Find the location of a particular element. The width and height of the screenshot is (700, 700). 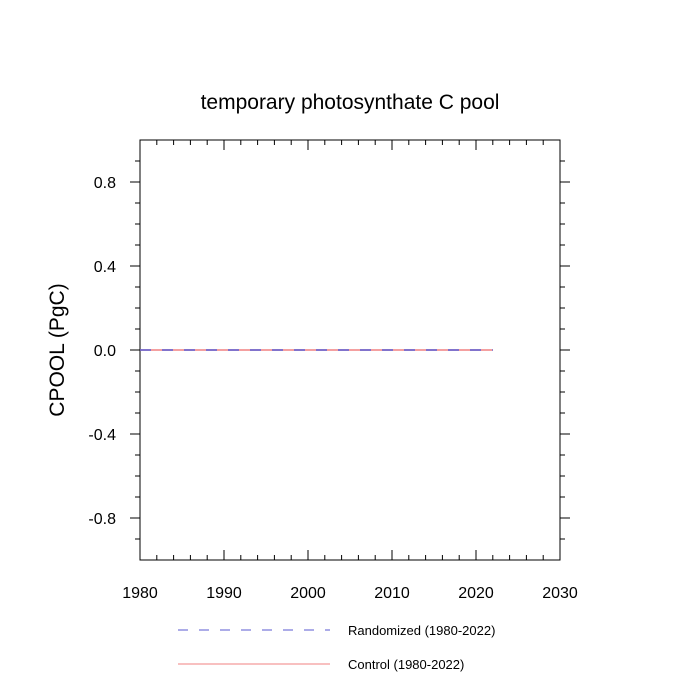

y-tick-label: -0.8 is located at coordinates (102, 519).